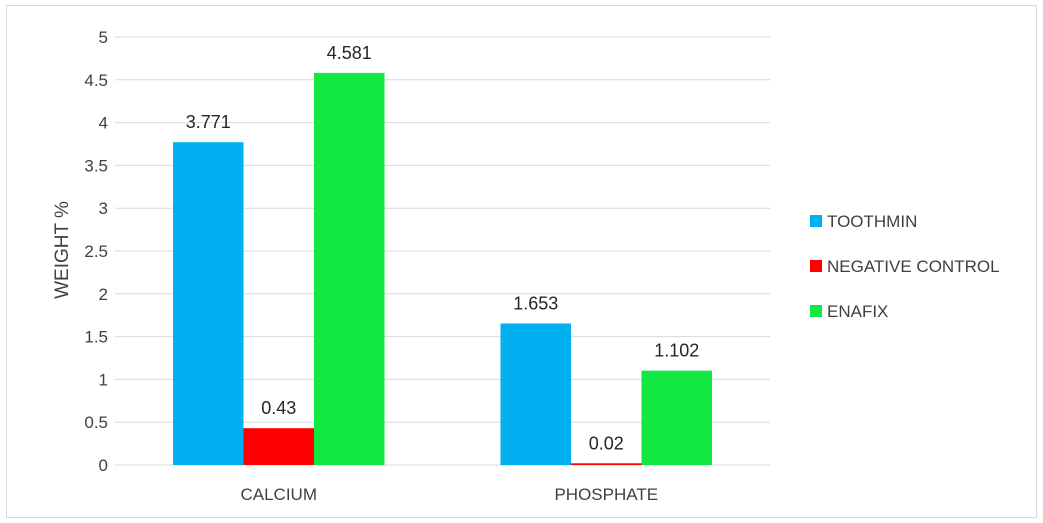 Image resolution: width=1043 pixels, height=523 pixels. I want to click on y-axis-title: WEIGHT %, so click(62, 250).